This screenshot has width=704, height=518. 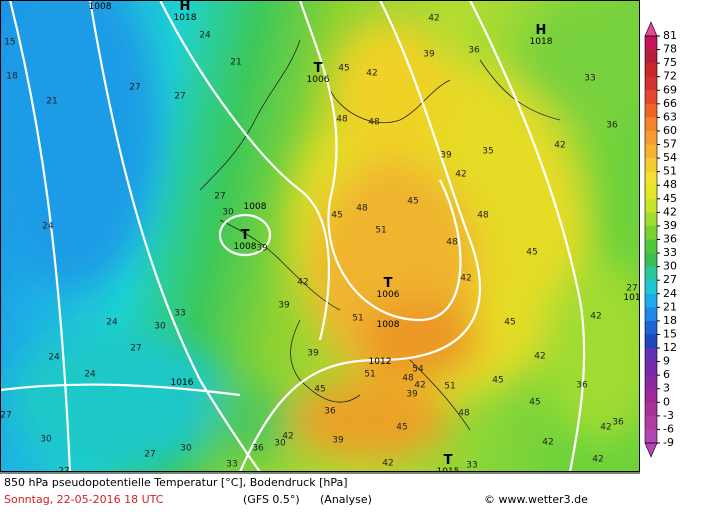 I want to click on colorbar-label: 12, so click(x=670, y=347).